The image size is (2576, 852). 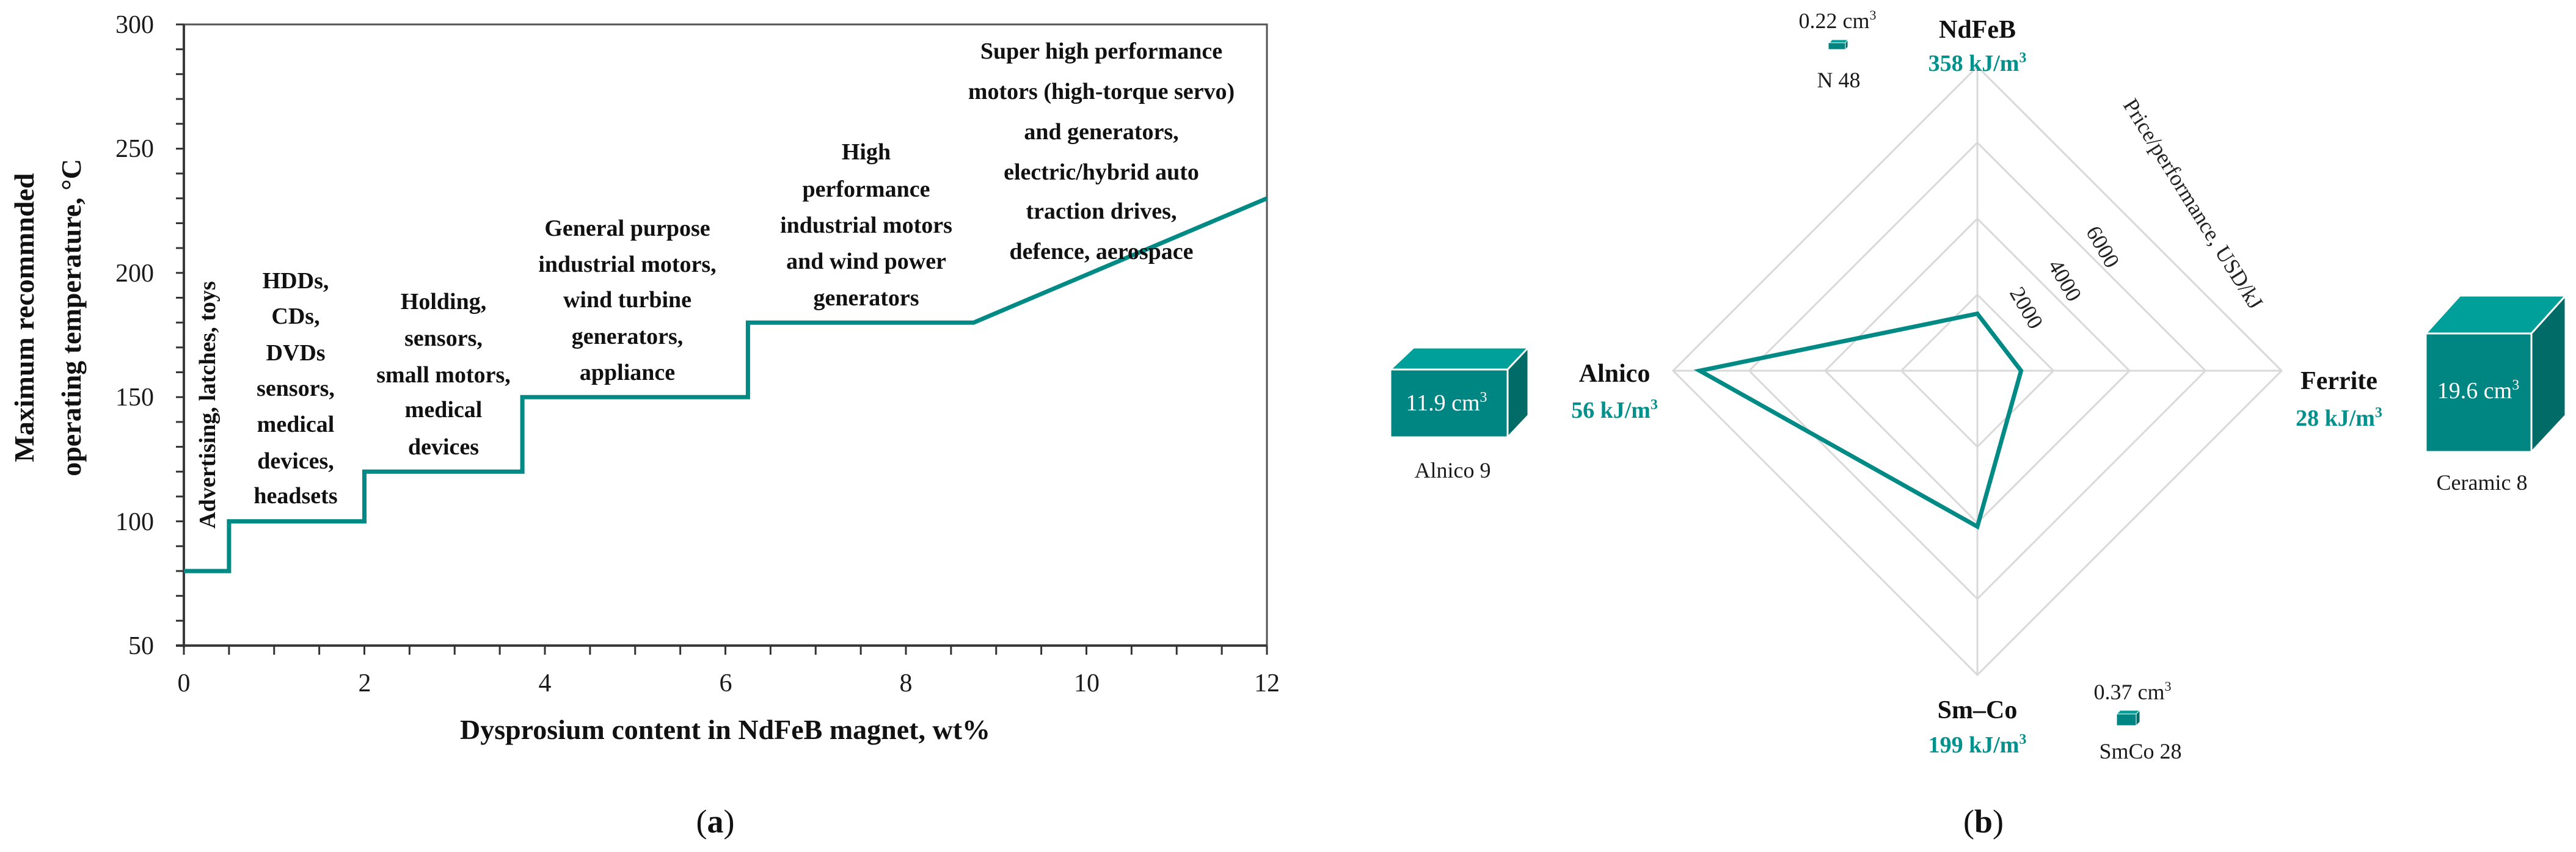 What do you see at coordinates (867, 152) in the screenshot?
I see `annotation-line: High` at bounding box center [867, 152].